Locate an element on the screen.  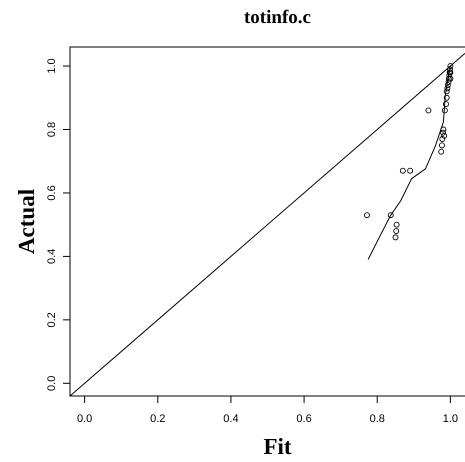
x-tick-label: 0.6 is located at coordinates (304, 419).